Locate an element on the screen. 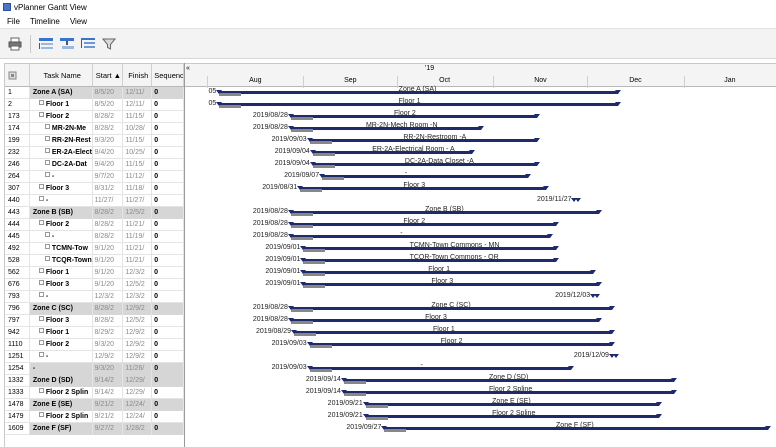 This screenshot has height=447, width=776. column-header-finish: Finish is located at coordinates (138, 75).